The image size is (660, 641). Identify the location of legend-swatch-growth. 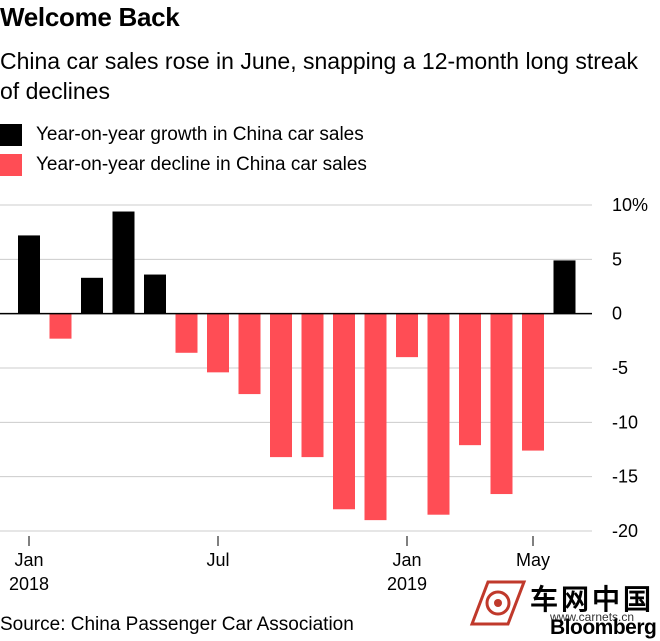
(11, 135).